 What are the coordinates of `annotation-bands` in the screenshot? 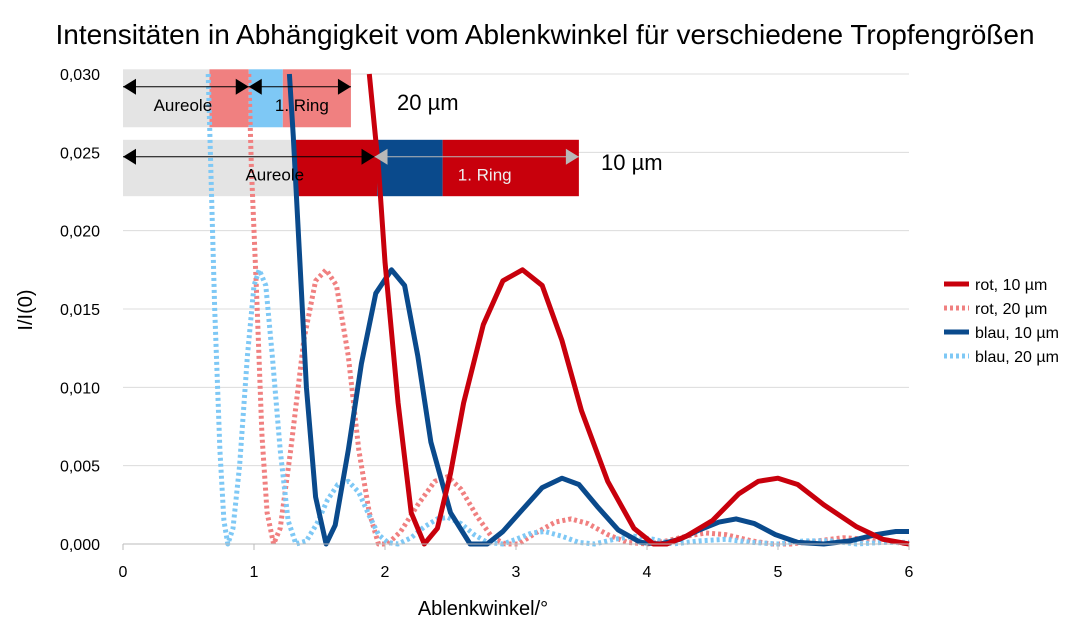 It's located at (351, 133).